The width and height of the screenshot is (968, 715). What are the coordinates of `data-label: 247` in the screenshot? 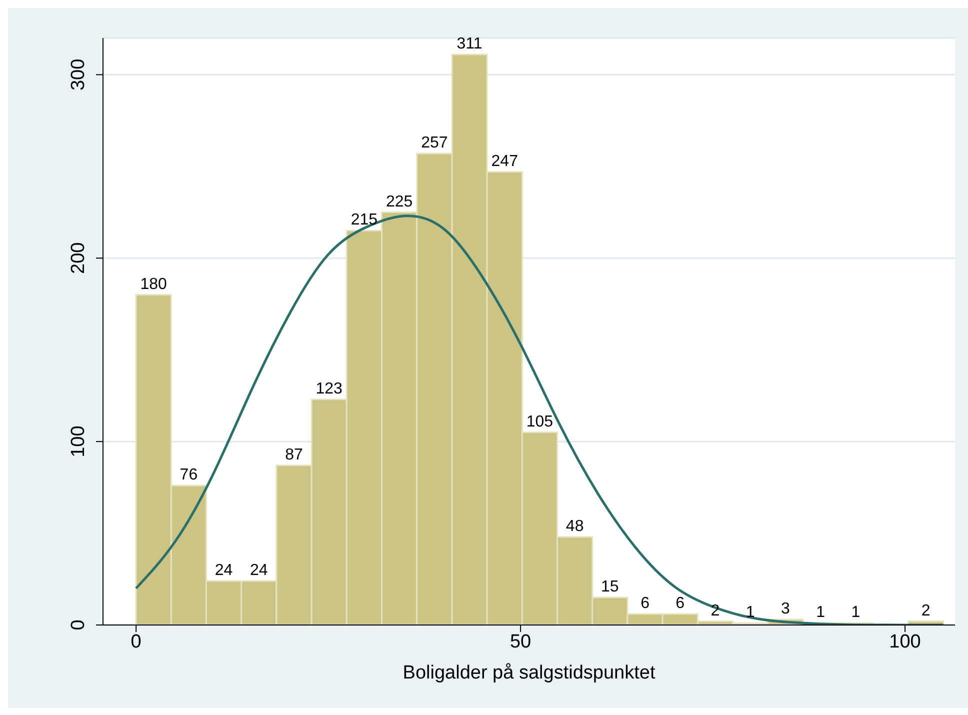 It's located at (504, 161).